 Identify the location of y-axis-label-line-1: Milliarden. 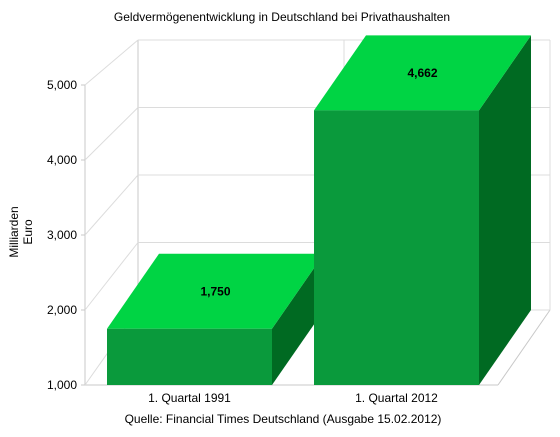
(14, 231).